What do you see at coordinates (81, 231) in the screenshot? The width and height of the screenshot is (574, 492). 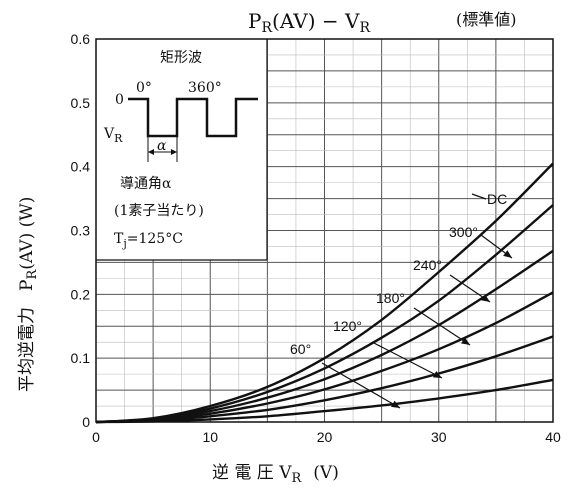 I see `y-tick-label: 0.3` at bounding box center [81, 231].